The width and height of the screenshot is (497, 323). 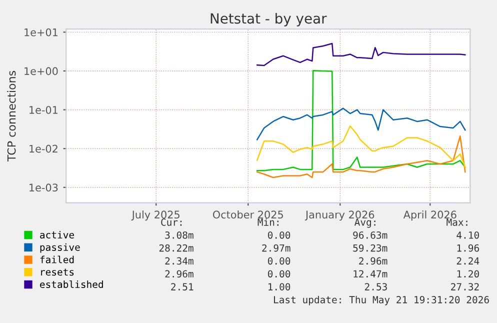 I want to click on y-axis-title: TCP connections, so click(x=11, y=116).